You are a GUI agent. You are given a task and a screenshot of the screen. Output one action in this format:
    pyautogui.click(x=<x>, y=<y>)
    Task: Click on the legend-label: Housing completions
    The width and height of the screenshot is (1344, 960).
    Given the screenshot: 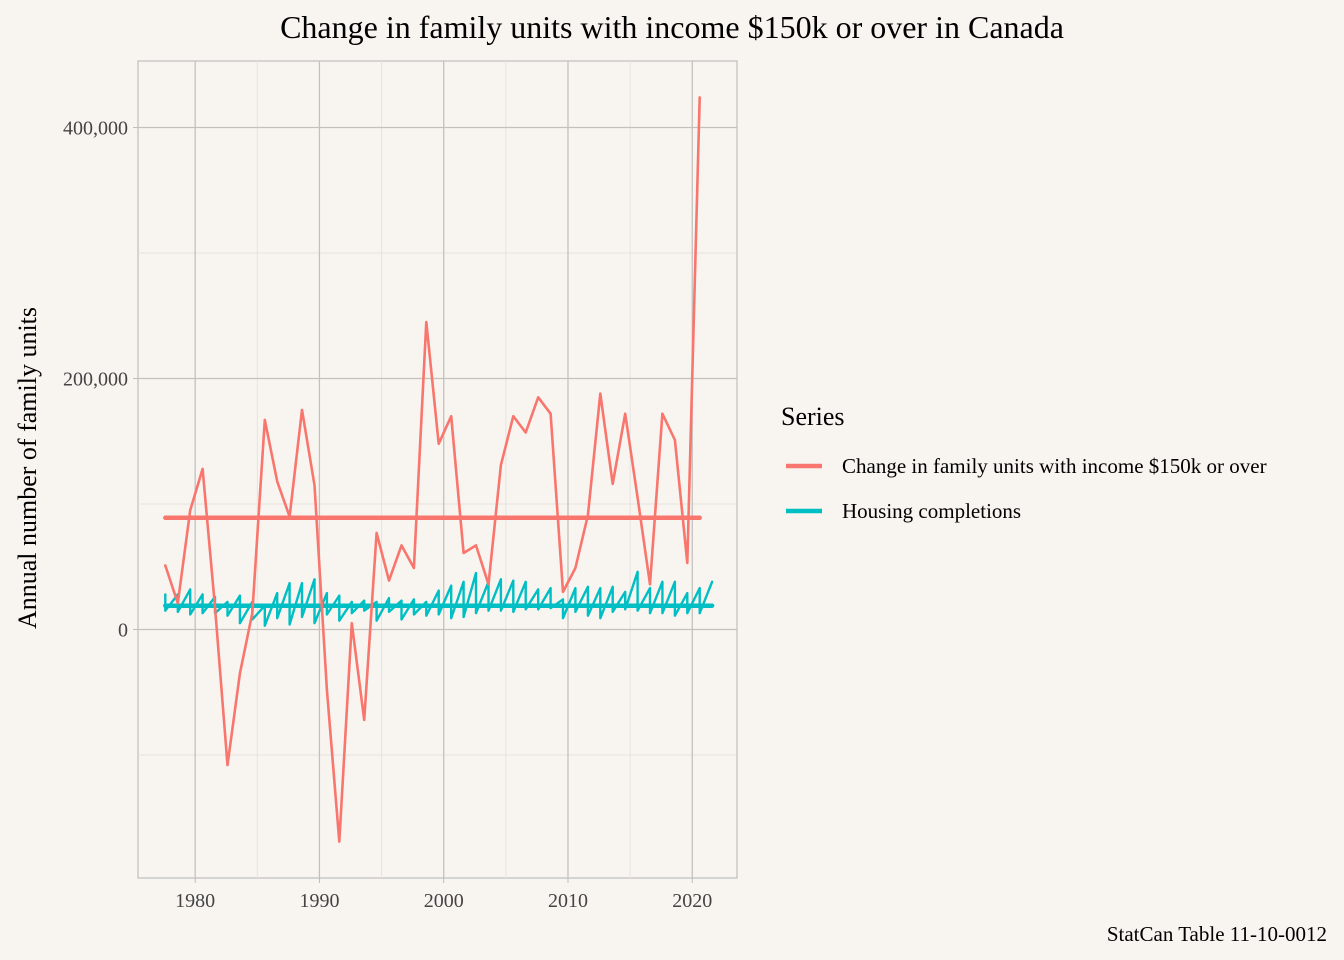 What is the action you would take?
    pyautogui.click(x=931, y=511)
    